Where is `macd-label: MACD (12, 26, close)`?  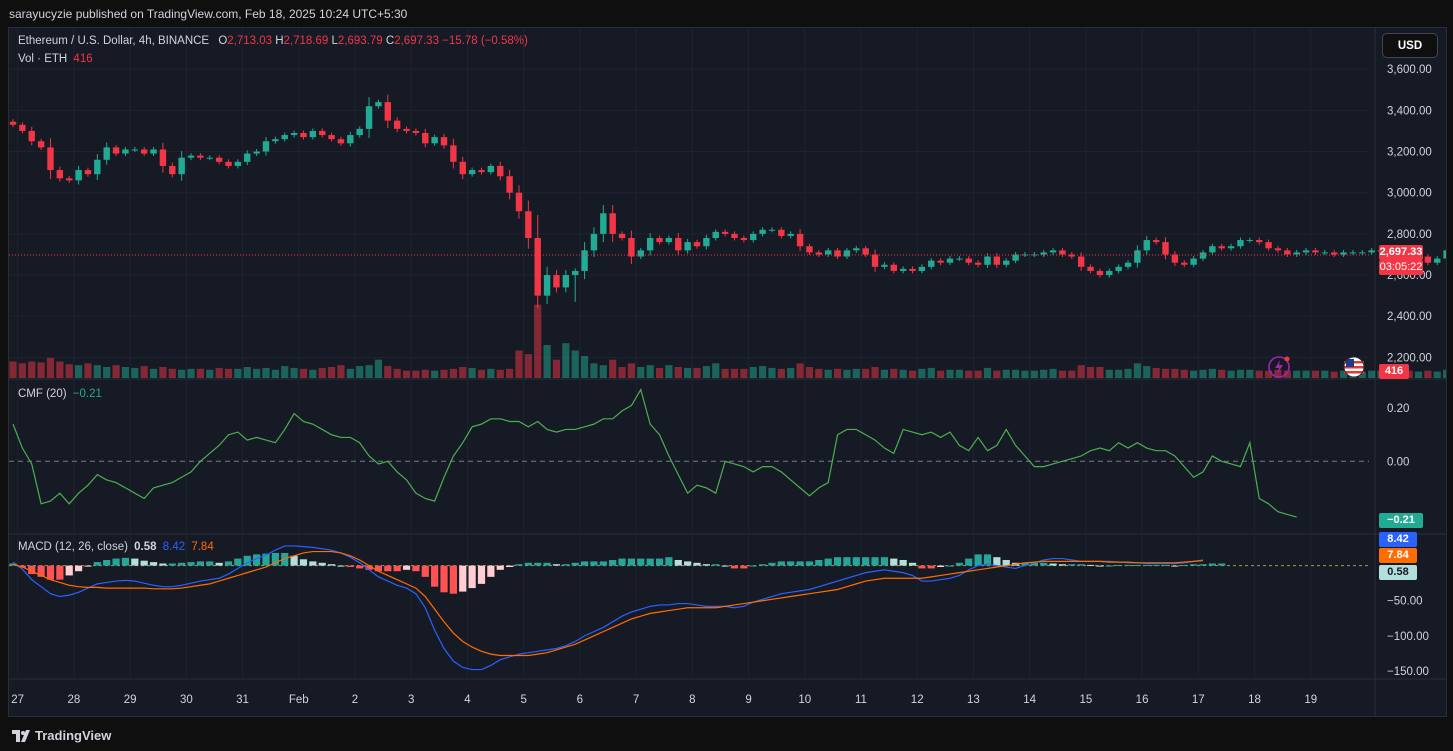
macd-label: MACD (12, 26, close) is located at coordinates (73, 547).